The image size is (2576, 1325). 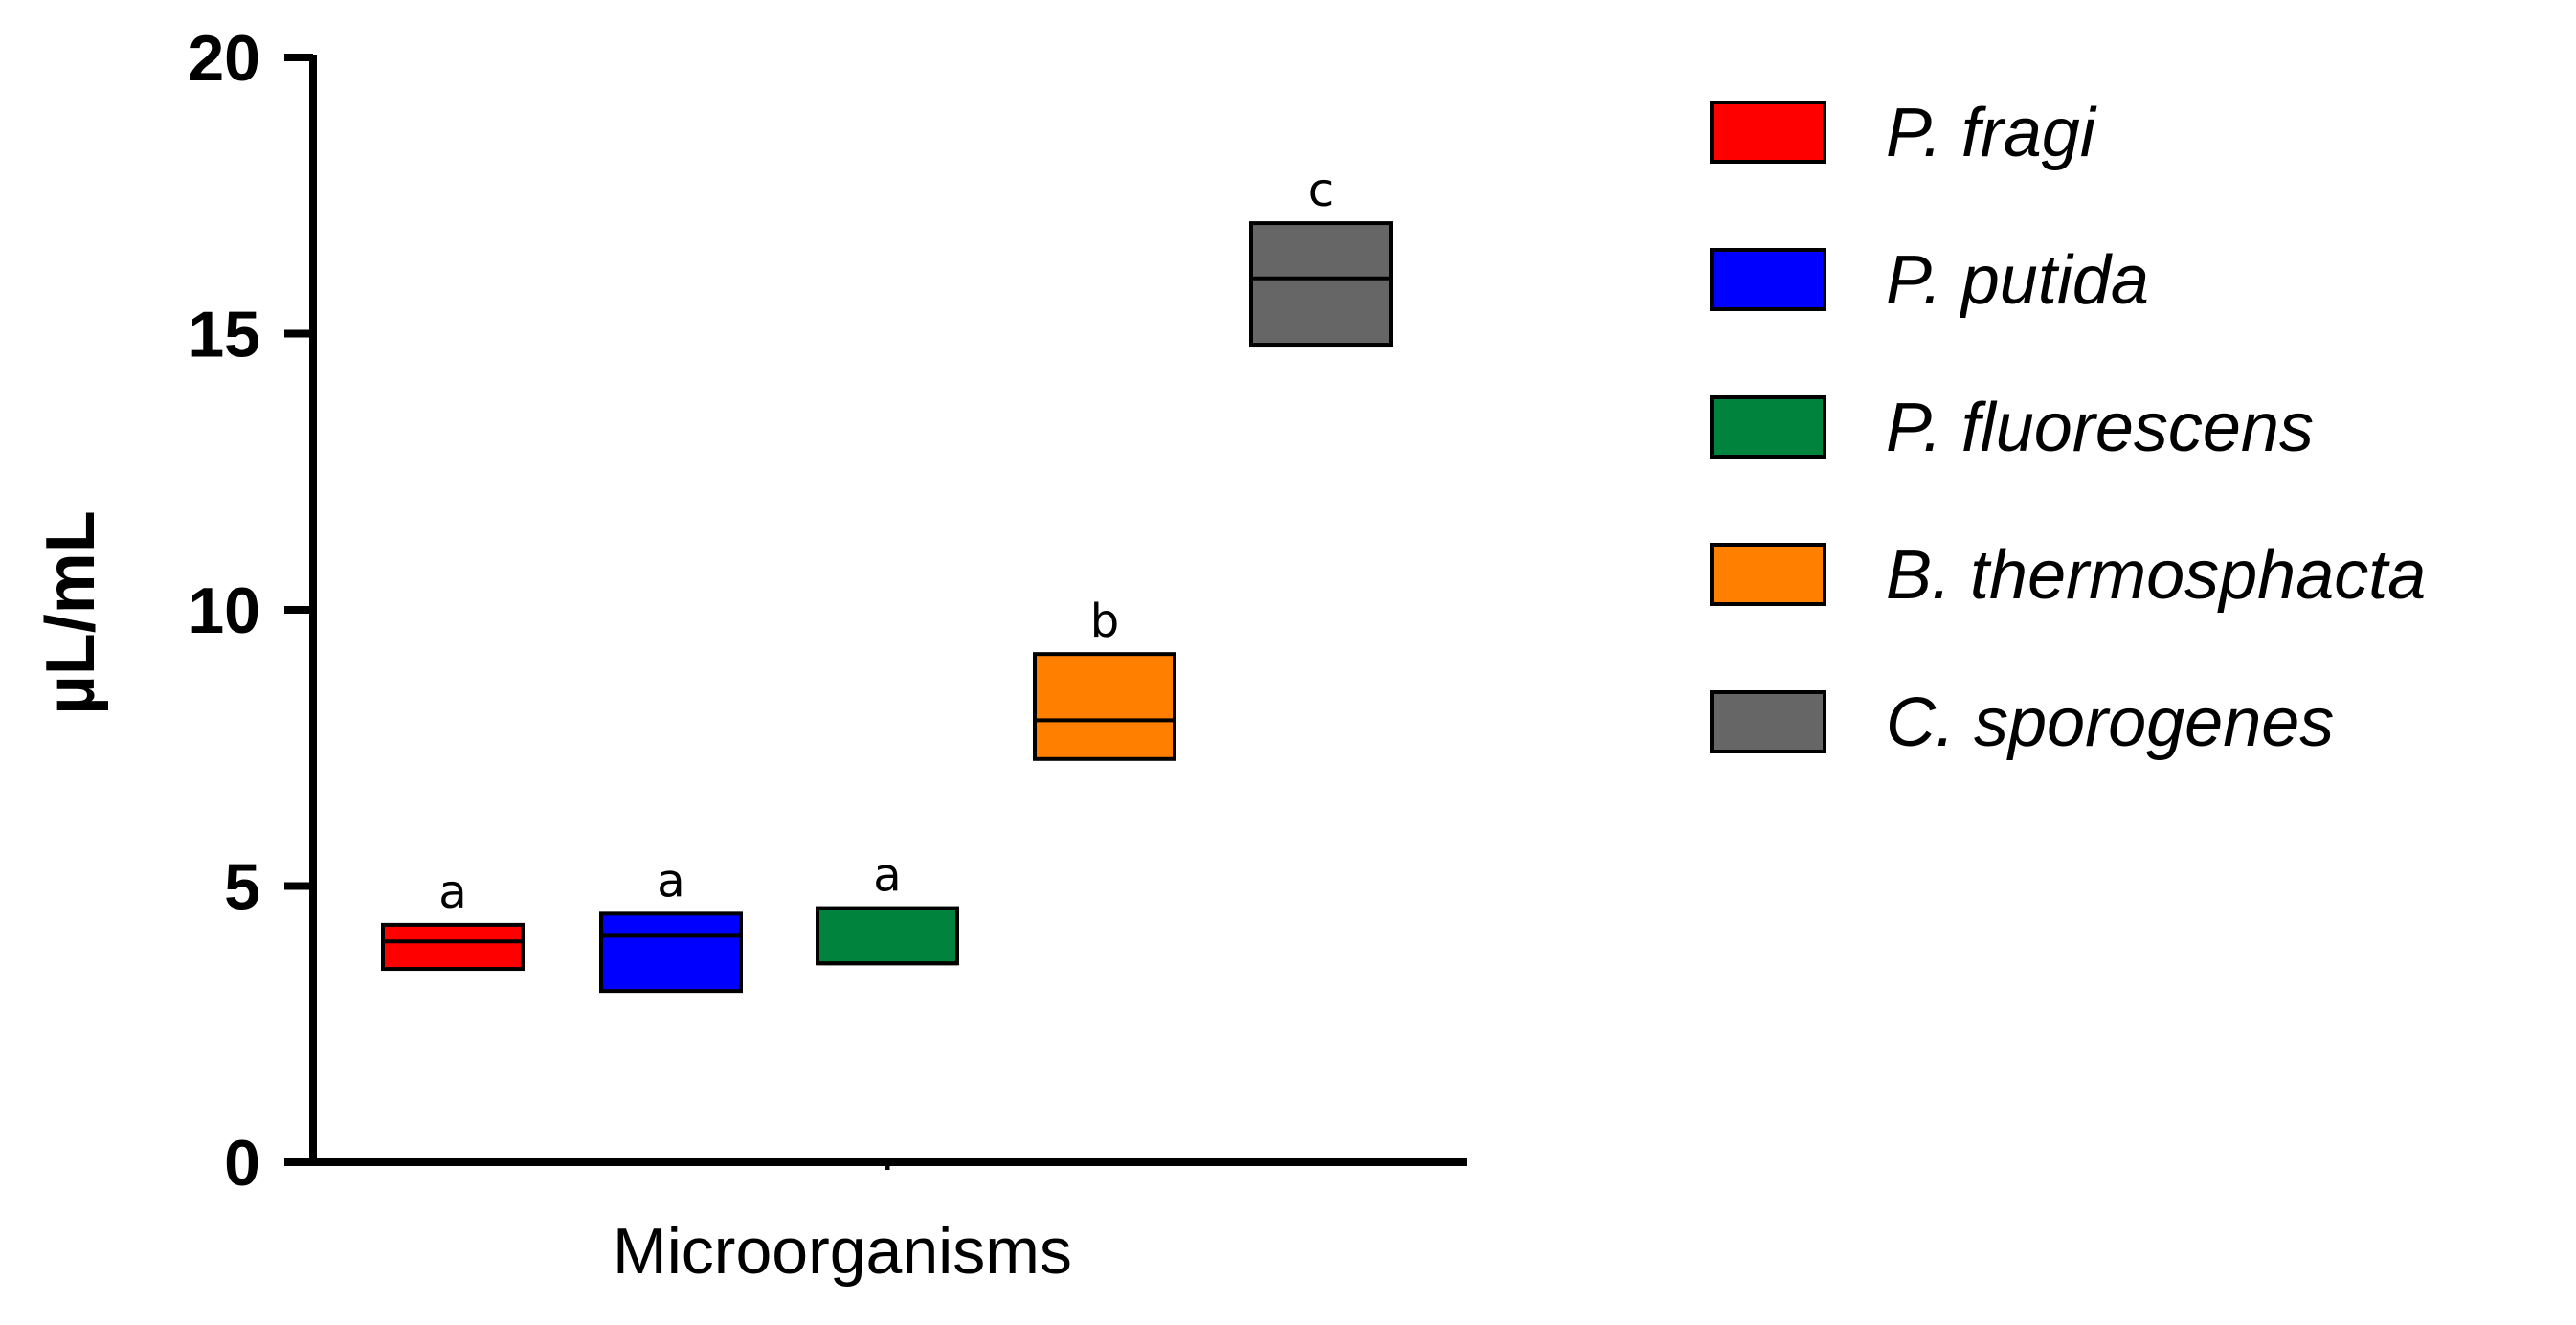 I want to click on group-label: c, so click(x=1321, y=190).